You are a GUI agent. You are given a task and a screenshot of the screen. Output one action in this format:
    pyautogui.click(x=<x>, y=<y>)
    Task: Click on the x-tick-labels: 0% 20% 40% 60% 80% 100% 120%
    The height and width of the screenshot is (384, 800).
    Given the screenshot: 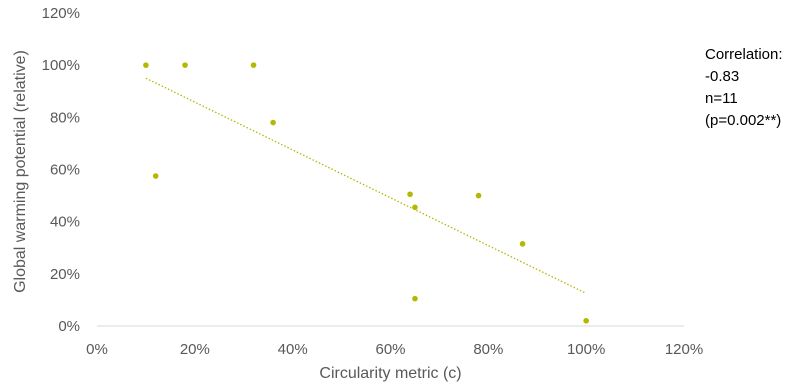 What is the action you would take?
    pyautogui.click(x=394, y=349)
    